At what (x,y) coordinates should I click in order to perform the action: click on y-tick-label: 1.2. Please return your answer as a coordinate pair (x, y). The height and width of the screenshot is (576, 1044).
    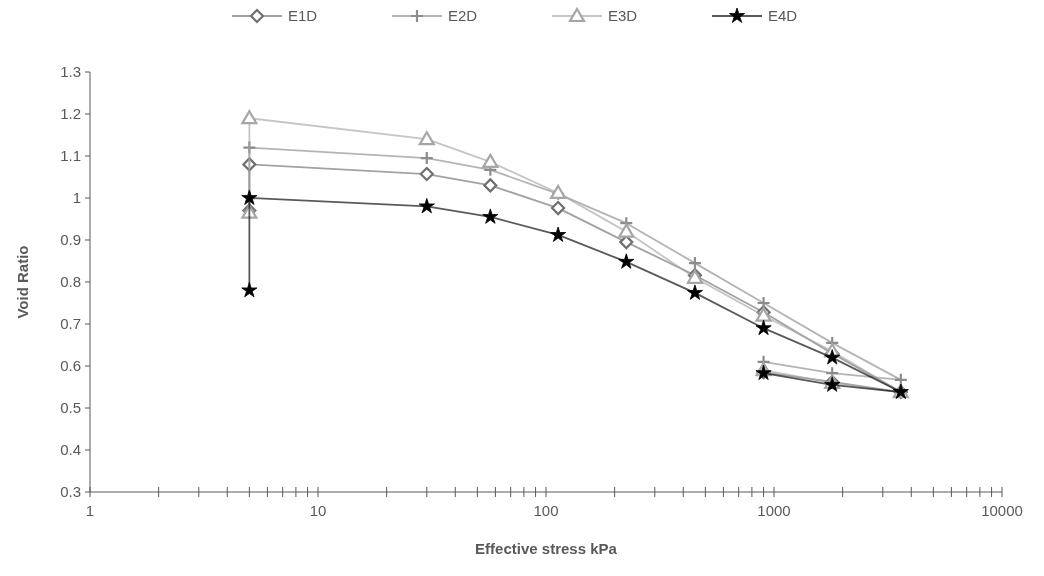
    Looking at the image, I should click on (70, 114).